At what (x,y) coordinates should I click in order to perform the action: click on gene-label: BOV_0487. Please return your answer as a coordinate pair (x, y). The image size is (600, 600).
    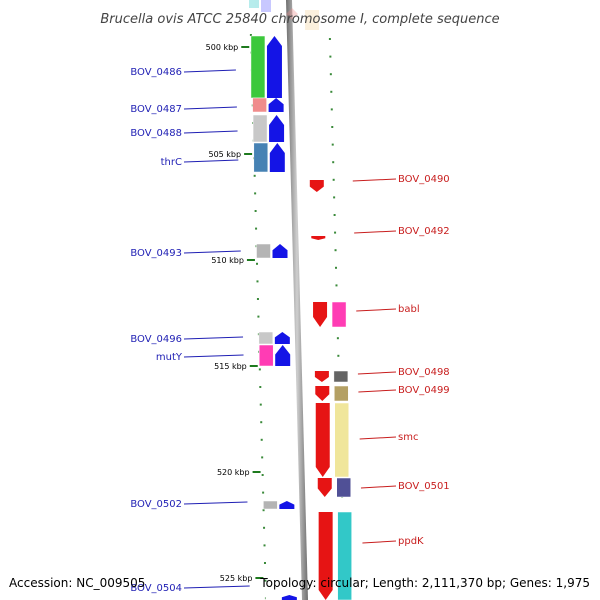
    Looking at the image, I should click on (156, 109).